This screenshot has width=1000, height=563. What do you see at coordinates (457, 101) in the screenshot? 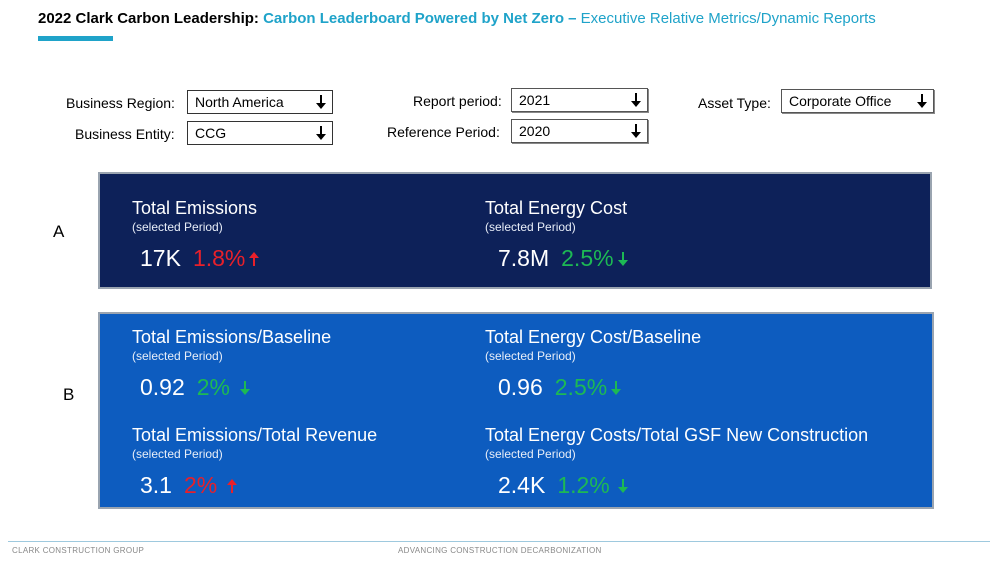
I see `report-period-label: Report period:` at bounding box center [457, 101].